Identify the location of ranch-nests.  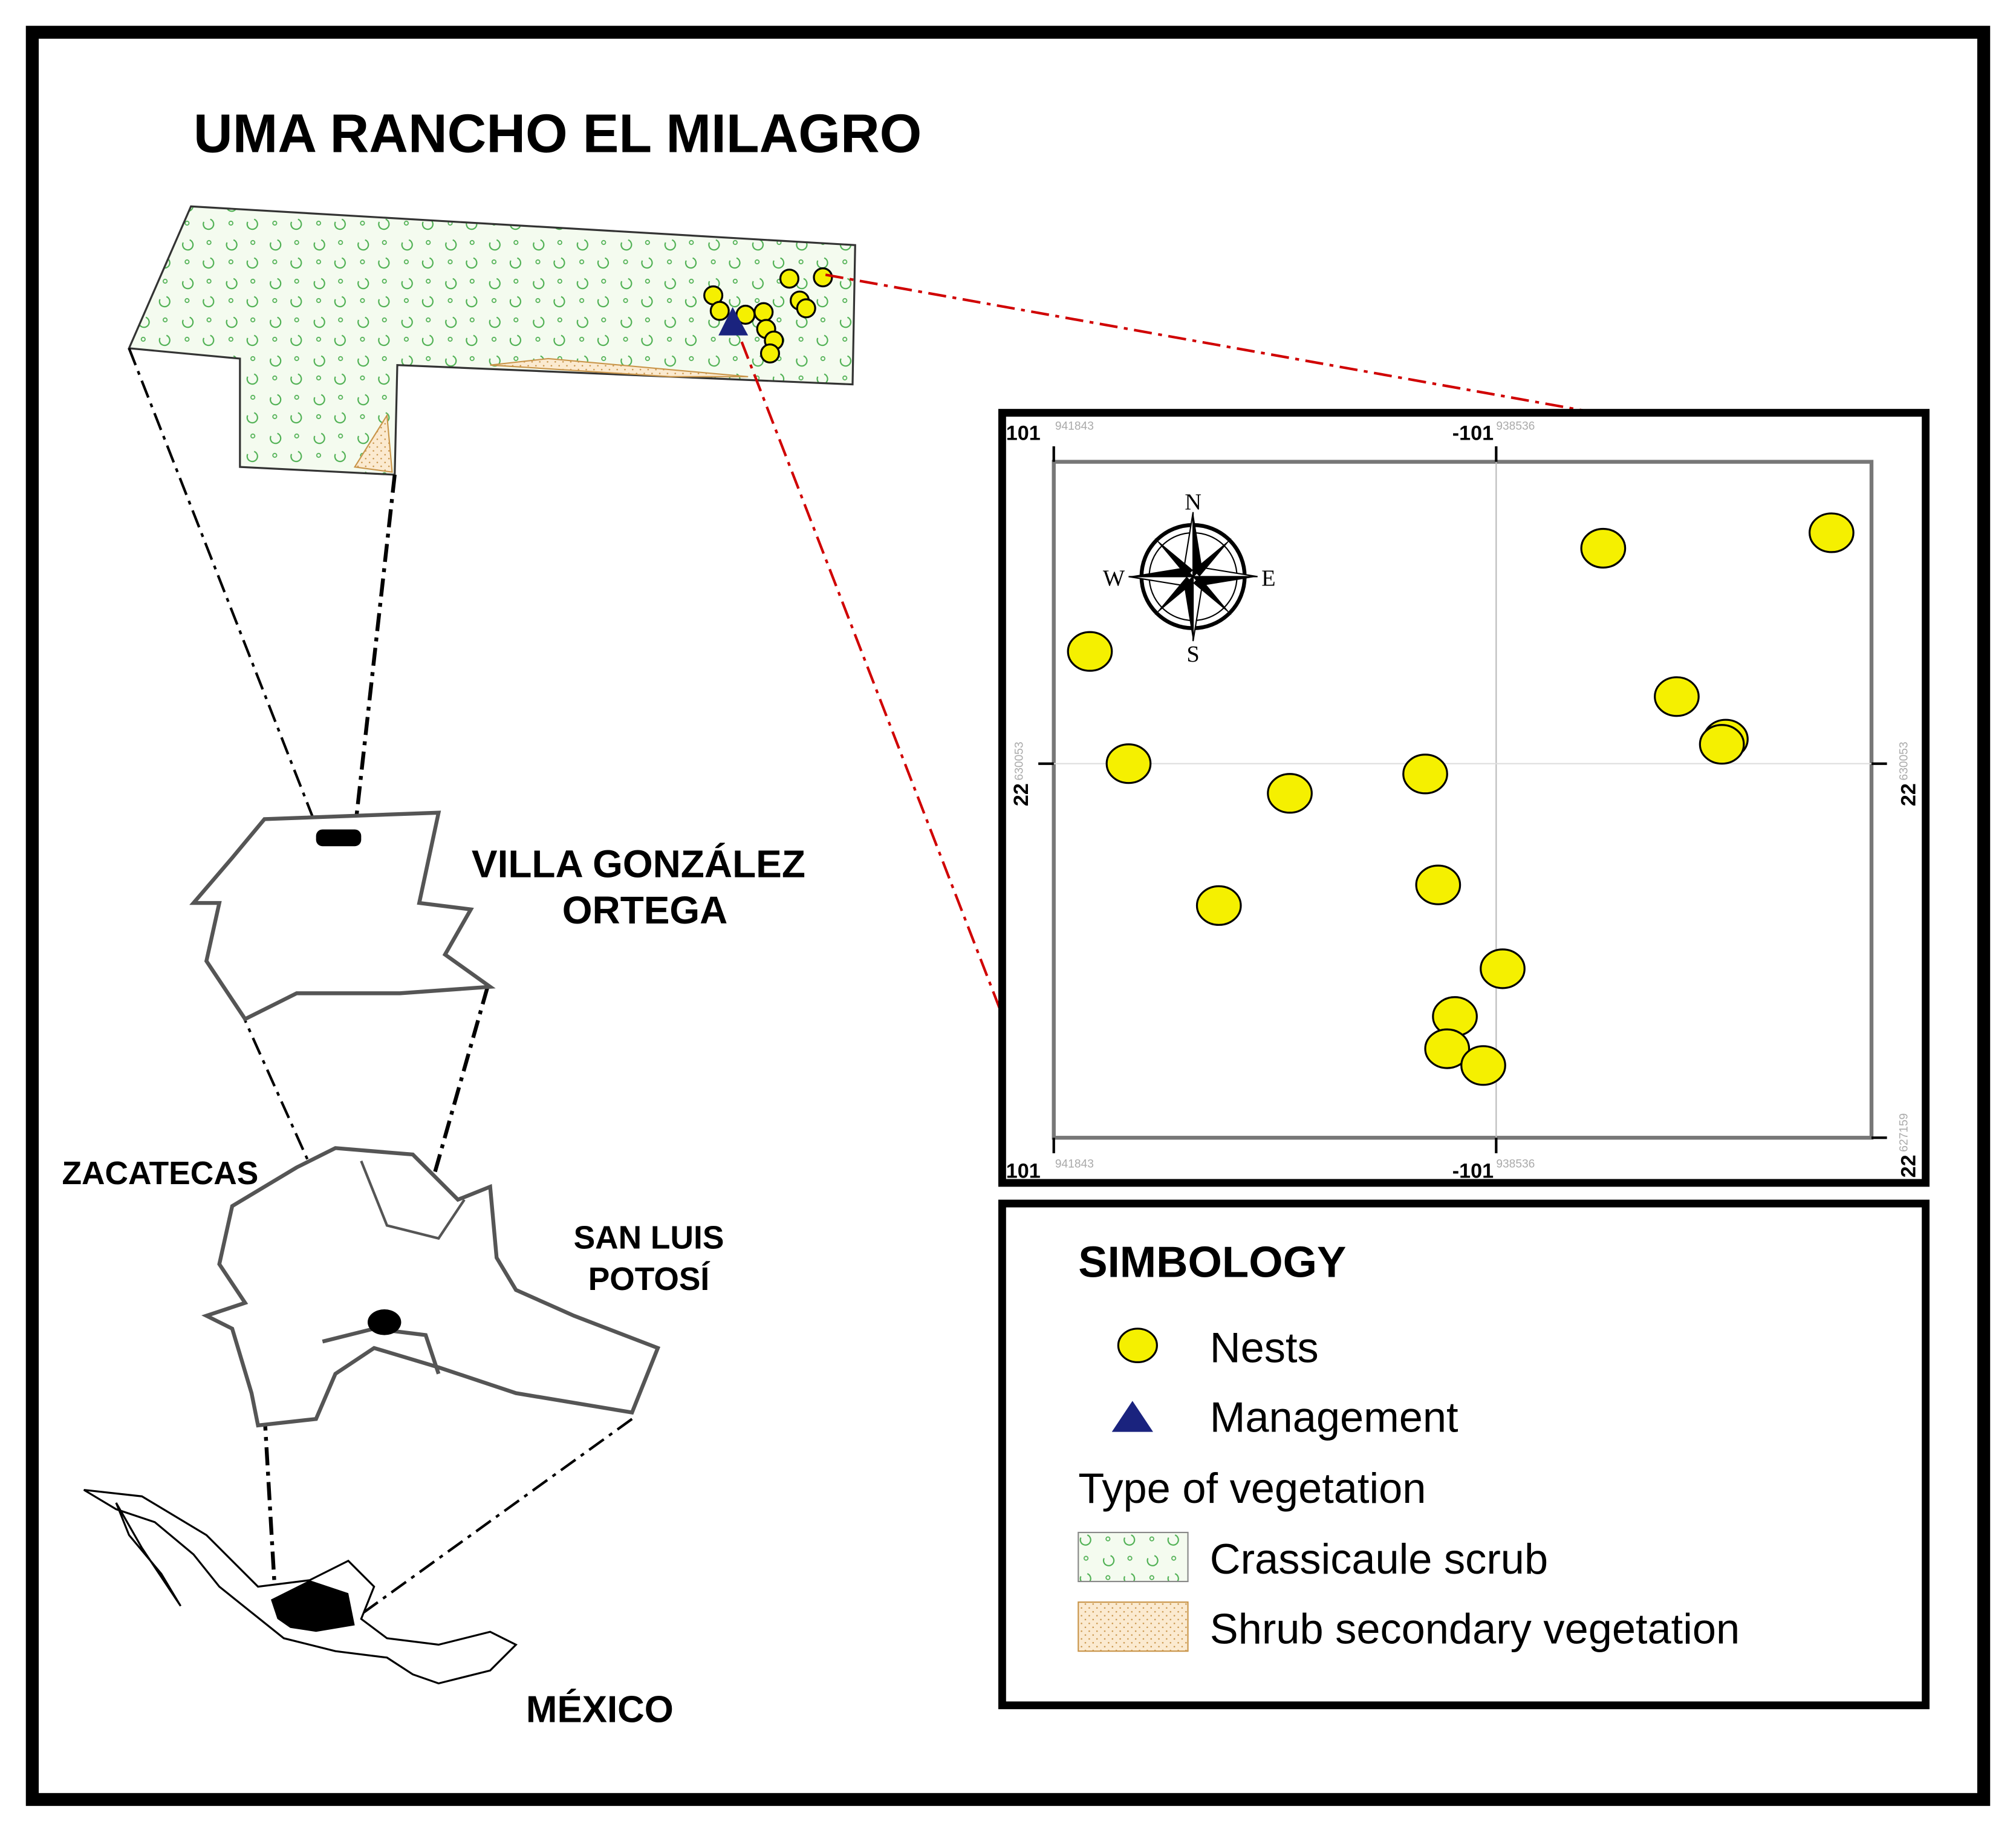
(768, 315).